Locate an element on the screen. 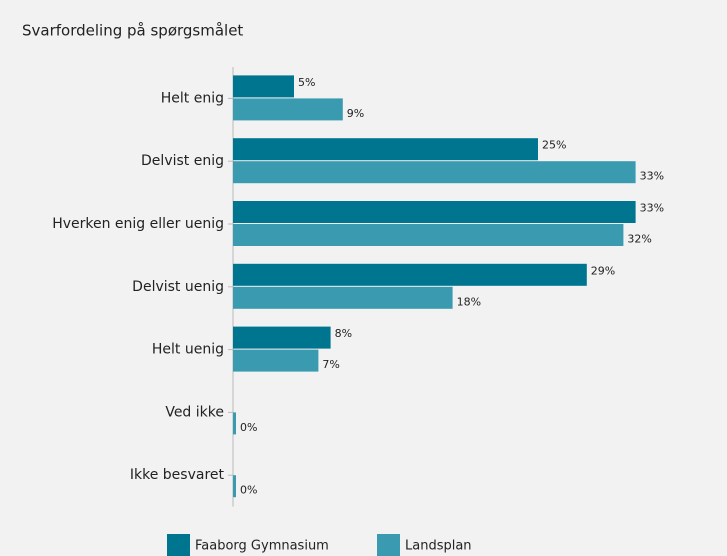 The height and width of the screenshot is (556, 727). value-label: 29% is located at coordinates (603, 270).